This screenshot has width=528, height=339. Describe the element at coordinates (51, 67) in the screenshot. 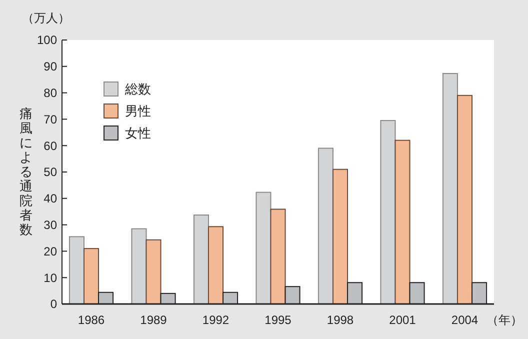

I see `y-tick-label: 90` at that location.